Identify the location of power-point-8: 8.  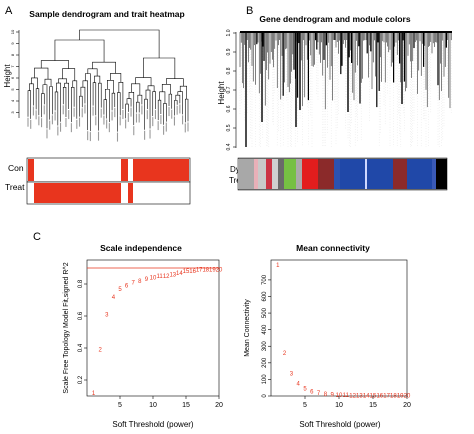
(326, 395).